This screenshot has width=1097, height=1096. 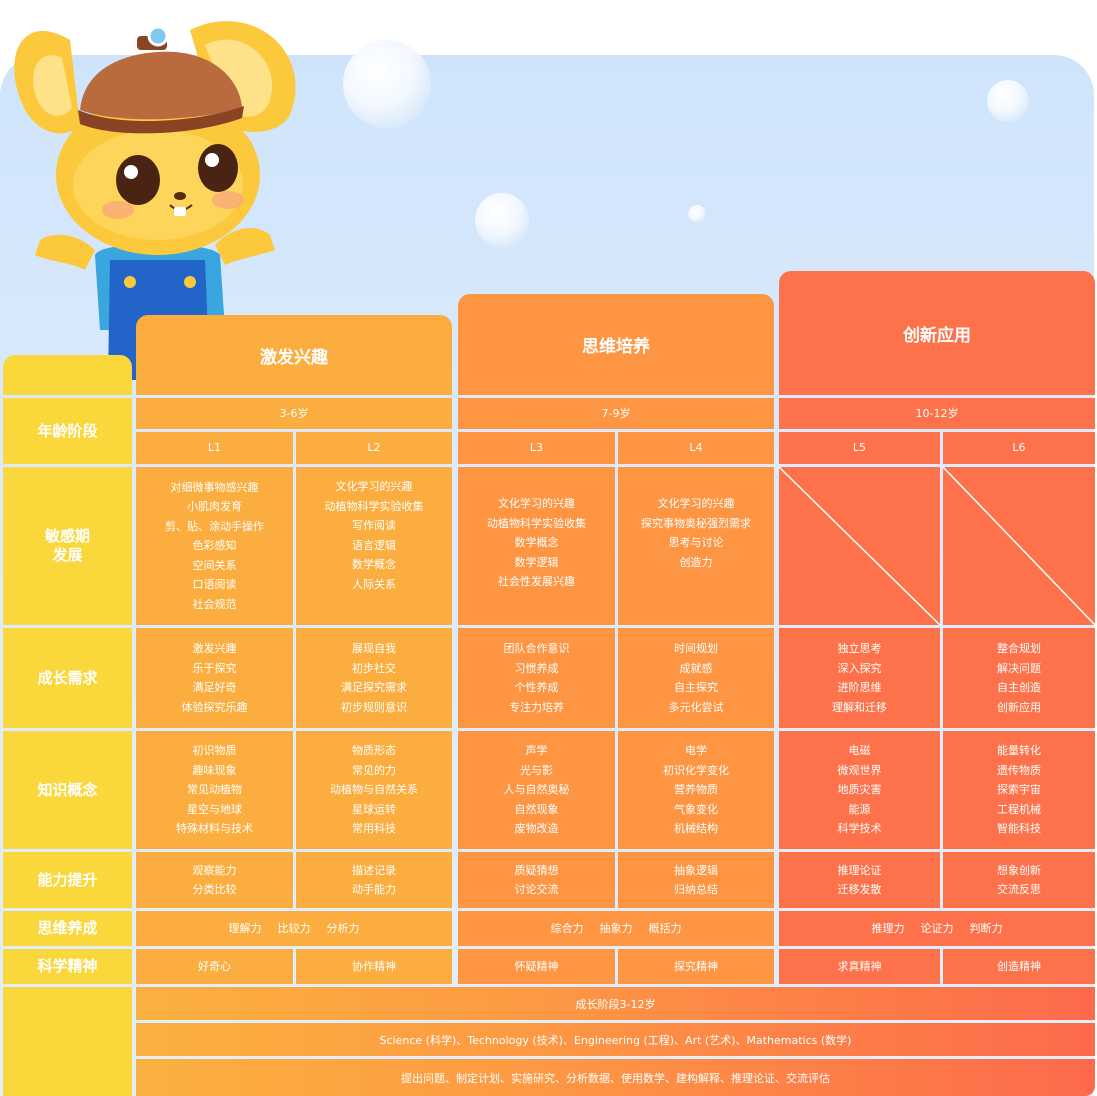 I want to click on knowledge-cell: 初识物质 趣味现象 常见动植物 星空与地球 特殊材料与技术, so click(x=214, y=790).